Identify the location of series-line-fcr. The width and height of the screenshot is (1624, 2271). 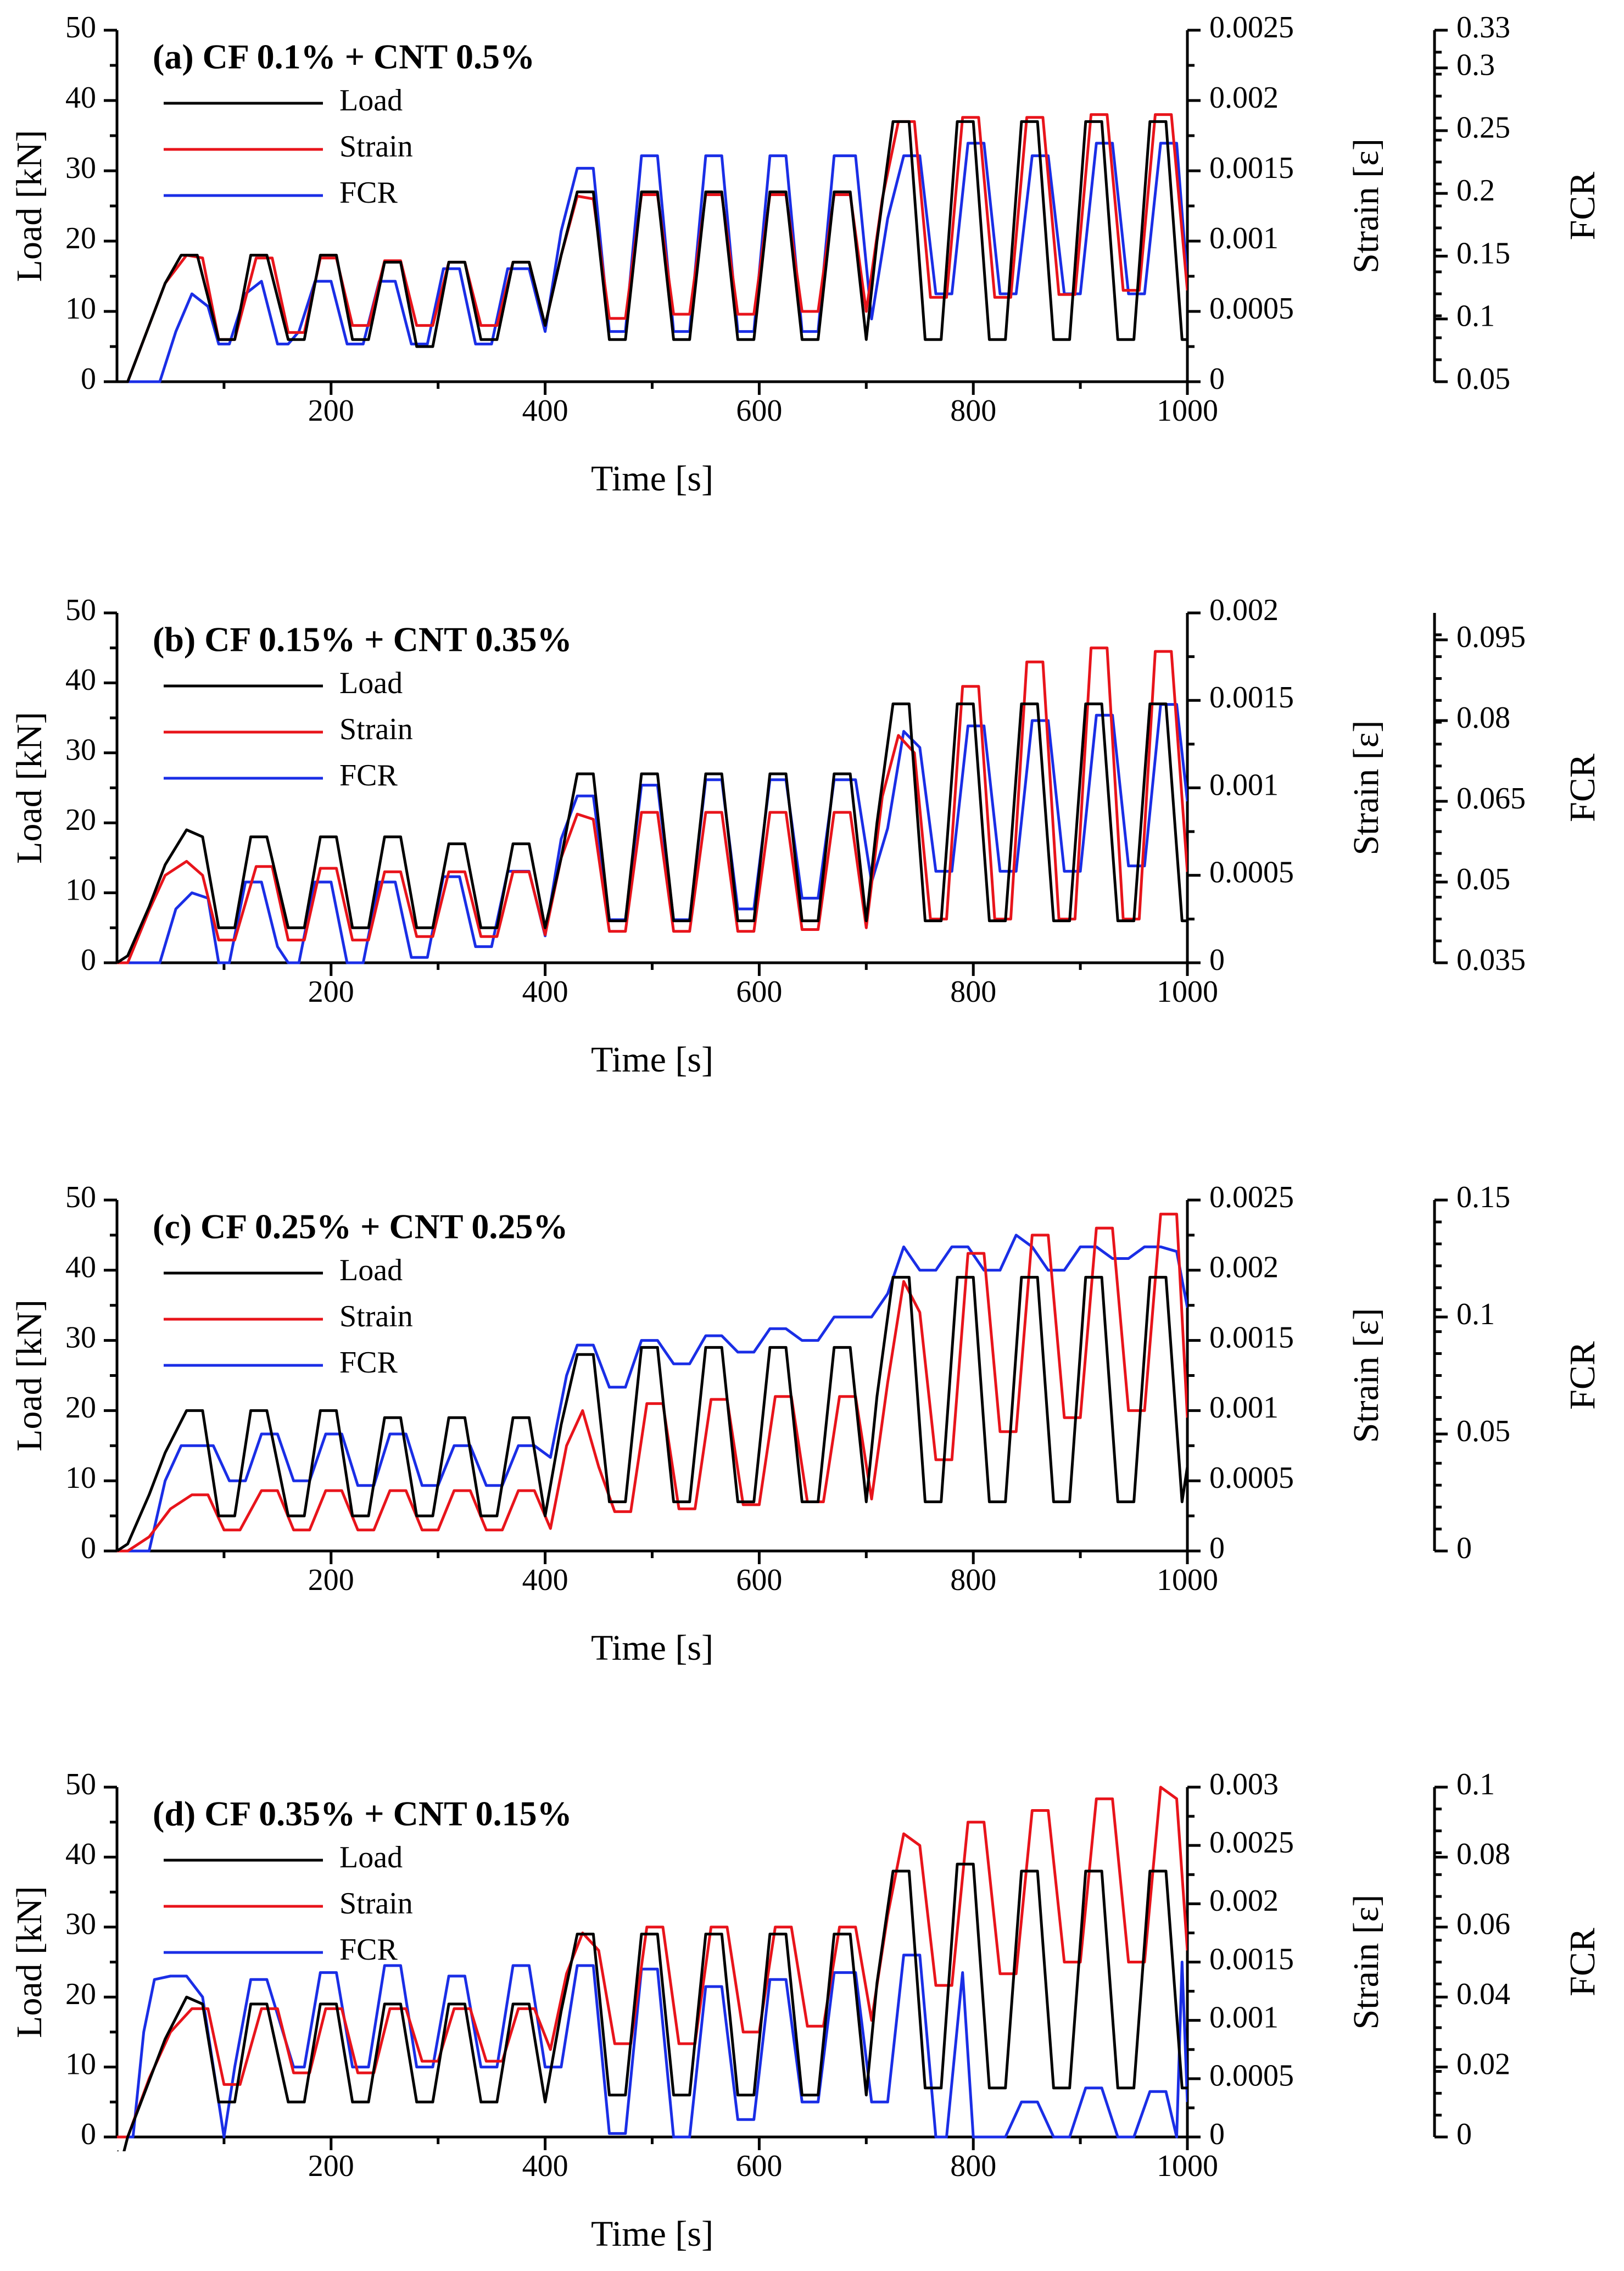
(652, 833).